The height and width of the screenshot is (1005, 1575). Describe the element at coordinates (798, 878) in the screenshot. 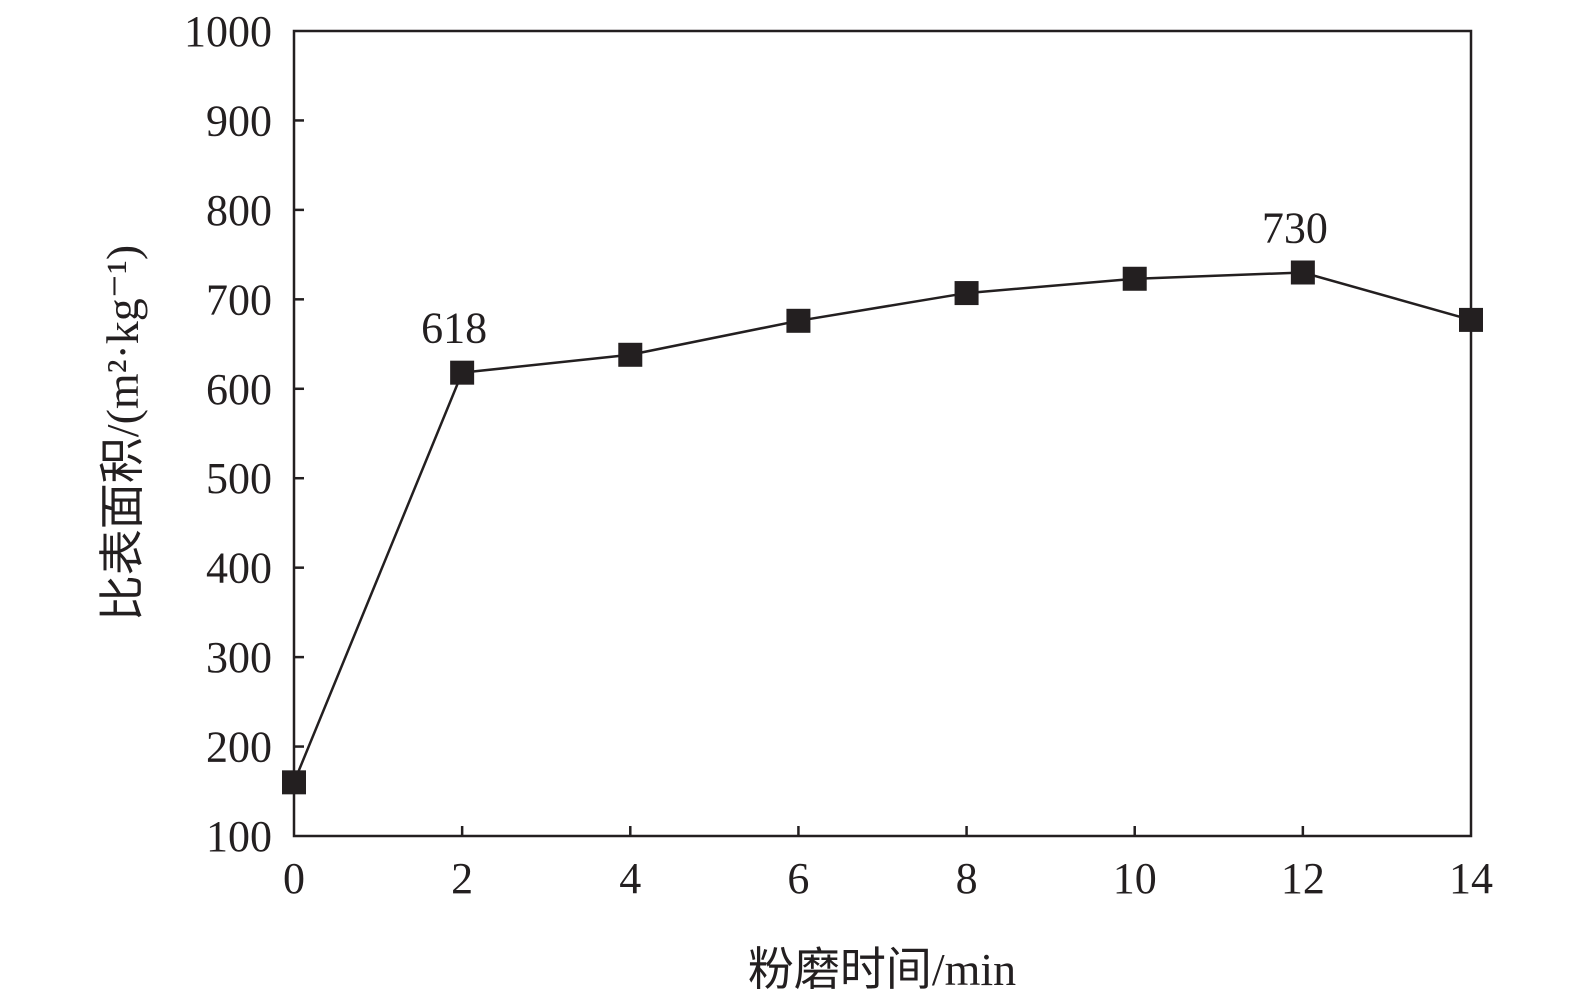

I see `x-tick-label: 6` at that location.